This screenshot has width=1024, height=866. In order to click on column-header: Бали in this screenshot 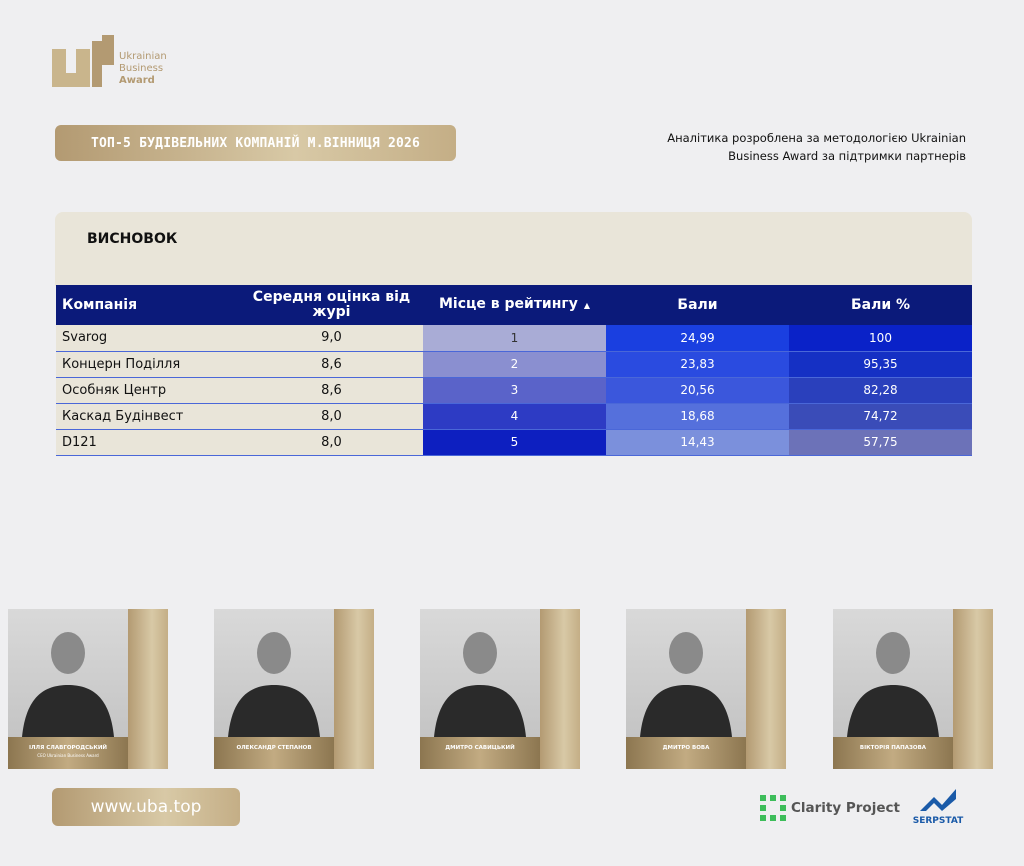, I will do `click(697, 305)`.